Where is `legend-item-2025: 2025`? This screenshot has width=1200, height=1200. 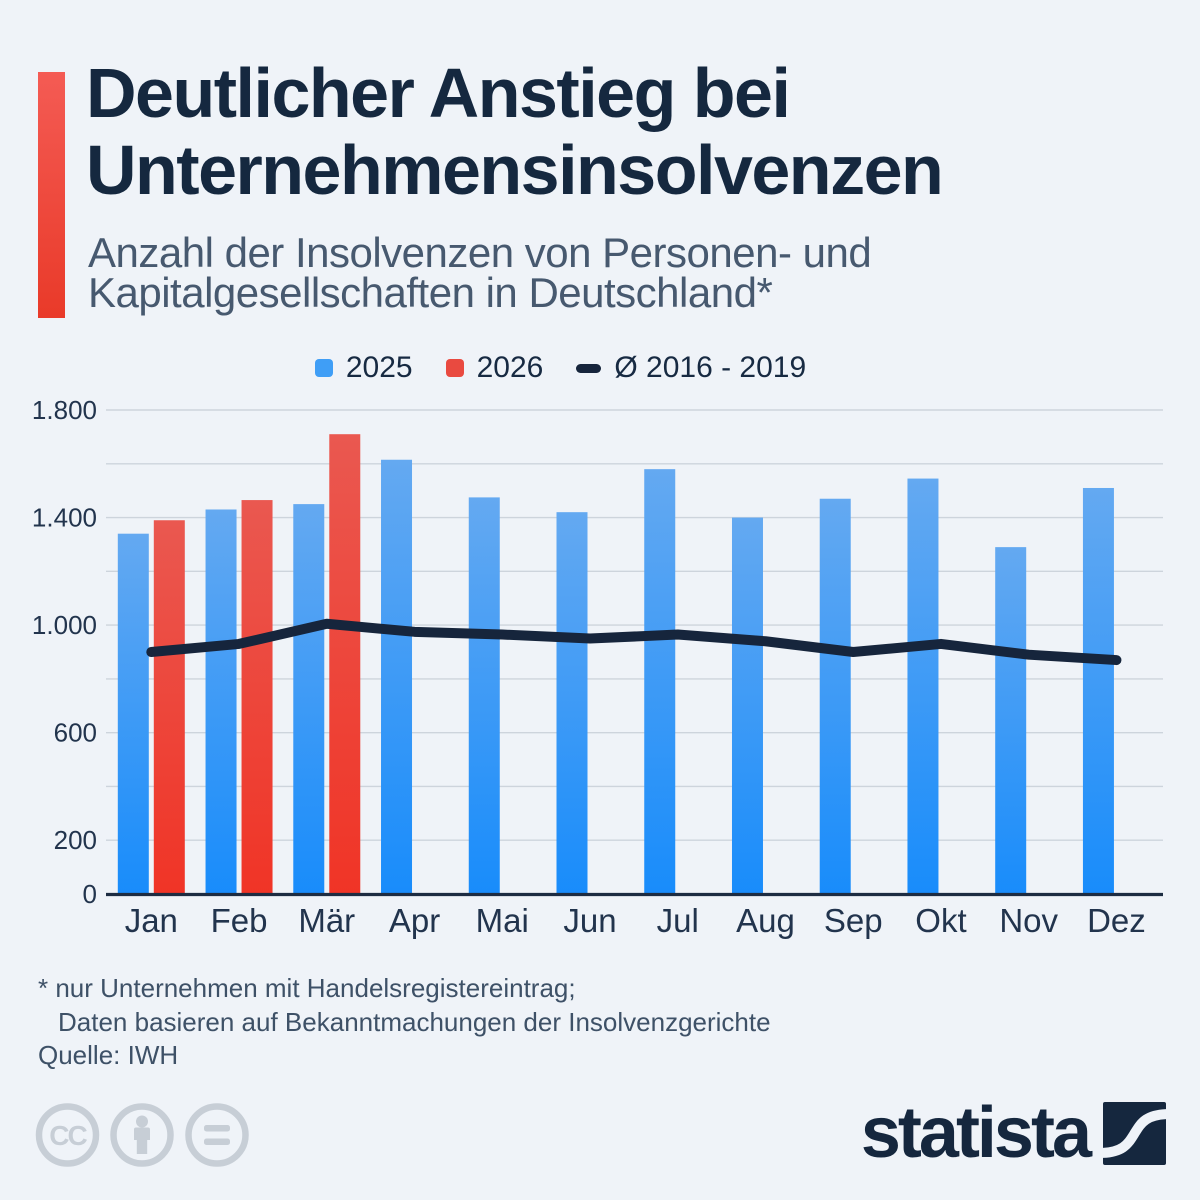
legend-item-2025: 2025 is located at coordinates (363, 368).